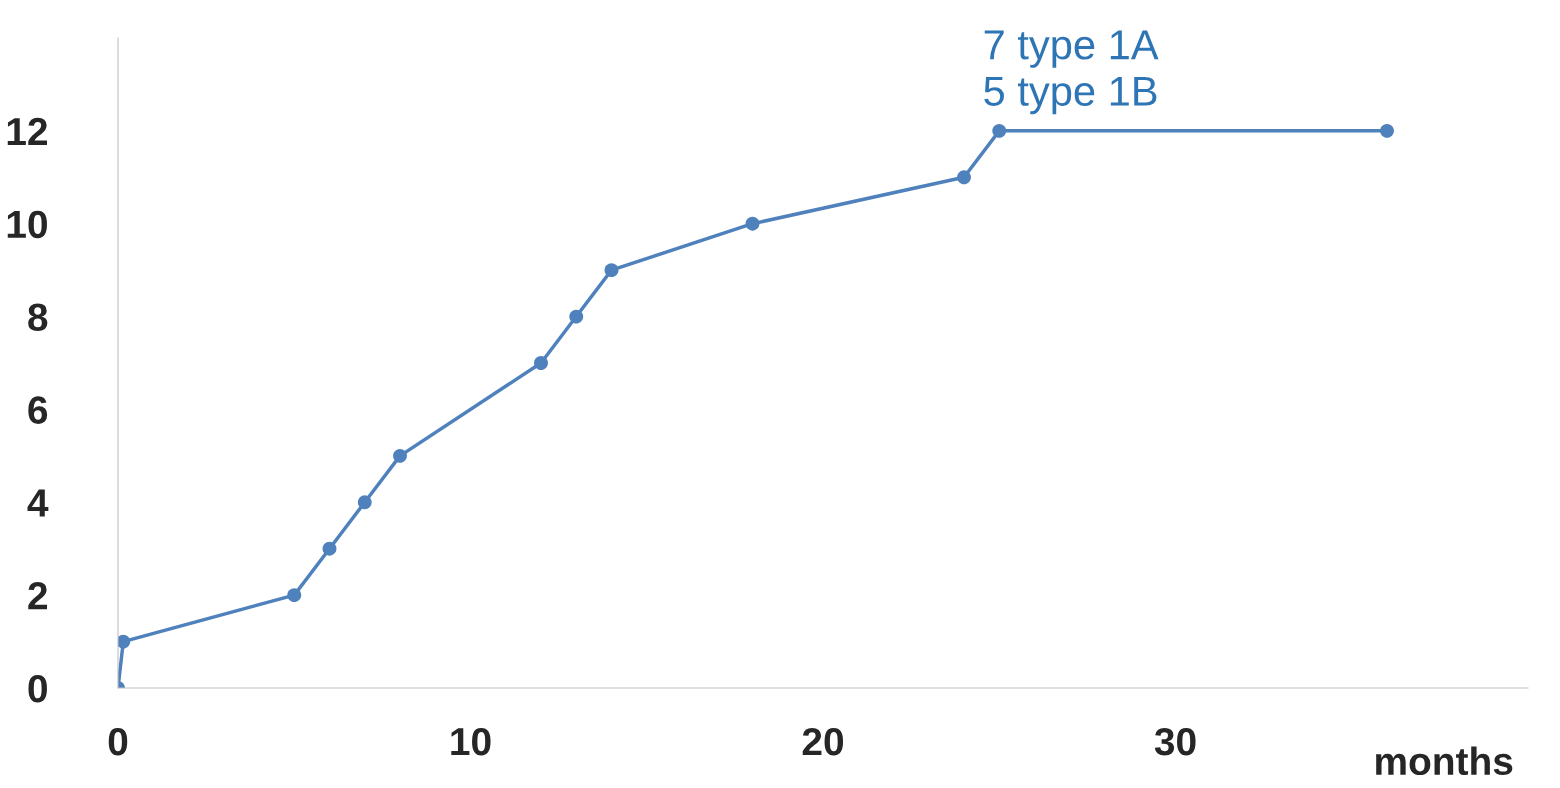 The height and width of the screenshot is (788, 1560). What do you see at coordinates (1444, 761) in the screenshot?
I see `x-axis-title: months` at bounding box center [1444, 761].